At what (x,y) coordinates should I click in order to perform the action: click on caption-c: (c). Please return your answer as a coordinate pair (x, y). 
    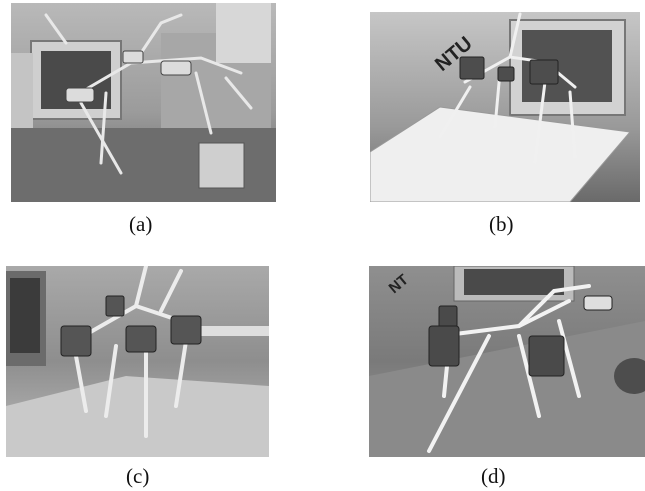
    Looking at the image, I should click on (138, 476).